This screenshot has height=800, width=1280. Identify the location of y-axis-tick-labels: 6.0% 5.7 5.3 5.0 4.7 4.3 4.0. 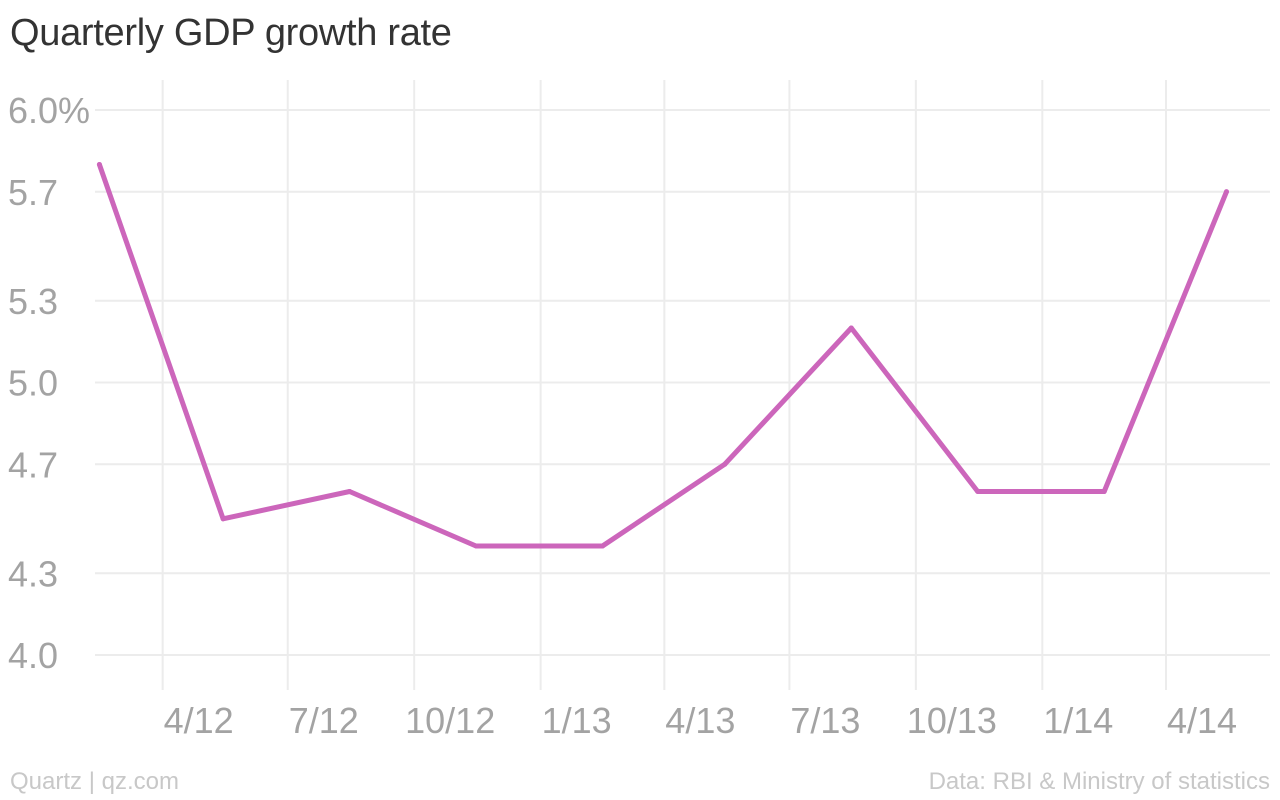
(49, 383).